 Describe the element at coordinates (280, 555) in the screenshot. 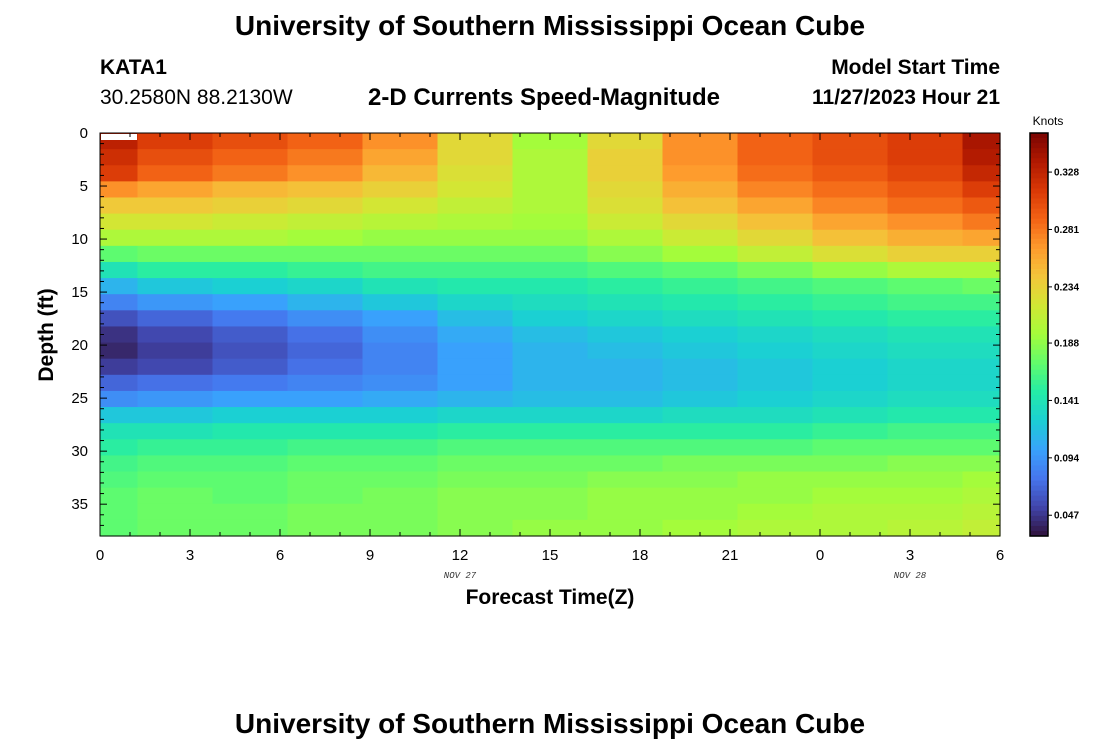

I see `x-tick-label: 6` at that location.